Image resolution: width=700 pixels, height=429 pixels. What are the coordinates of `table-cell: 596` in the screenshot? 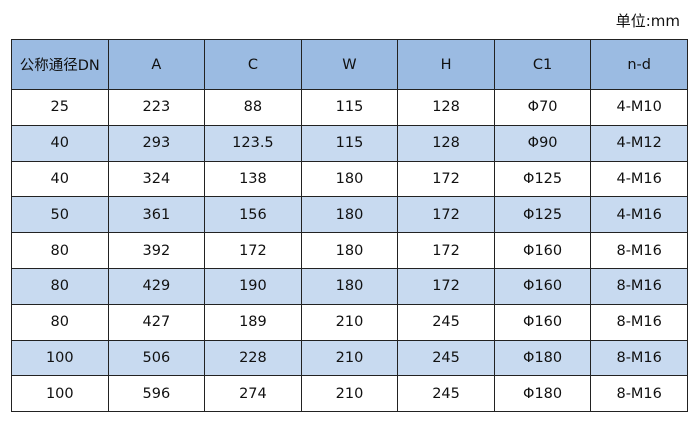 It's located at (156, 394).